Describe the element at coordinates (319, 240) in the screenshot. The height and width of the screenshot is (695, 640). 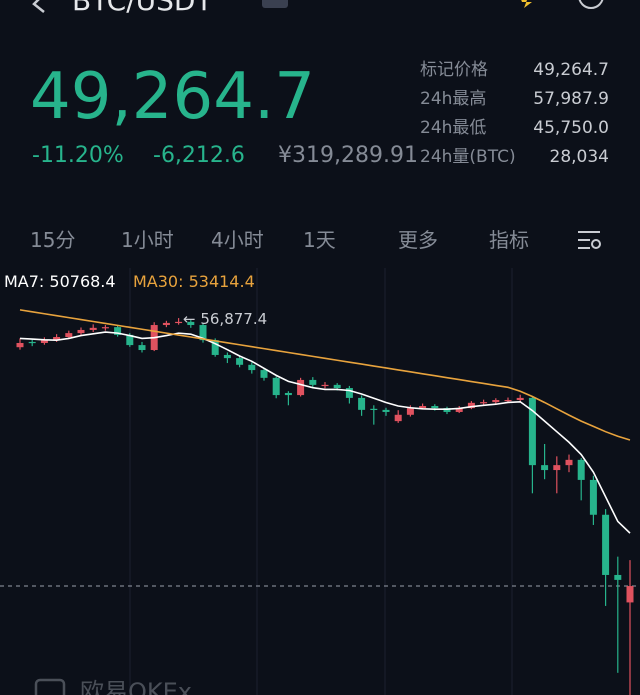
I see `timeframe-tab: 1天` at that location.